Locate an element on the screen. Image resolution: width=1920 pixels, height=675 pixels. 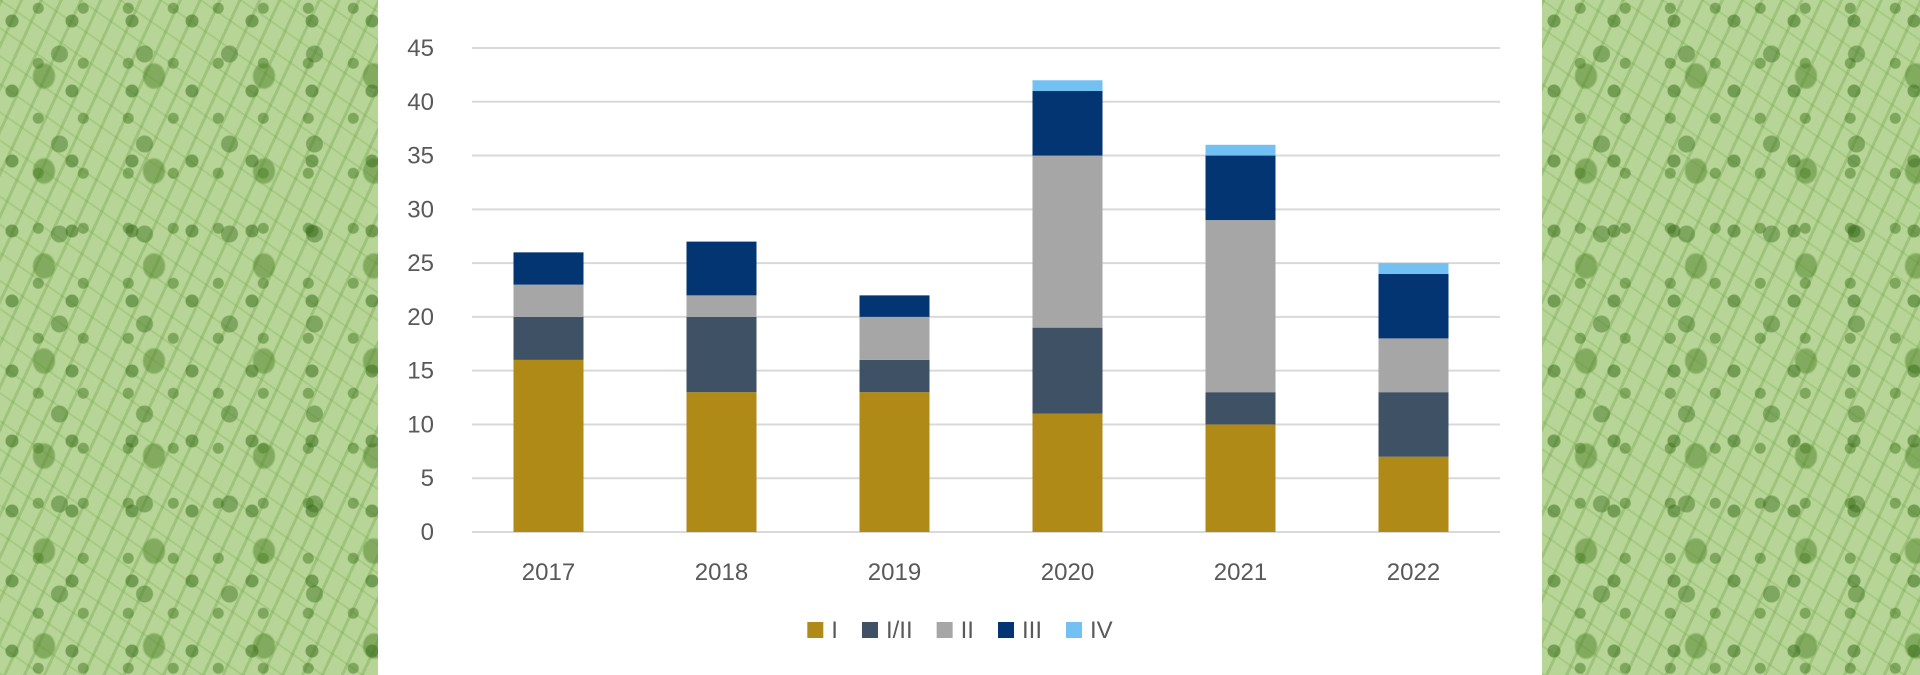
legend-label: IV is located at coordinates (1101, 630).